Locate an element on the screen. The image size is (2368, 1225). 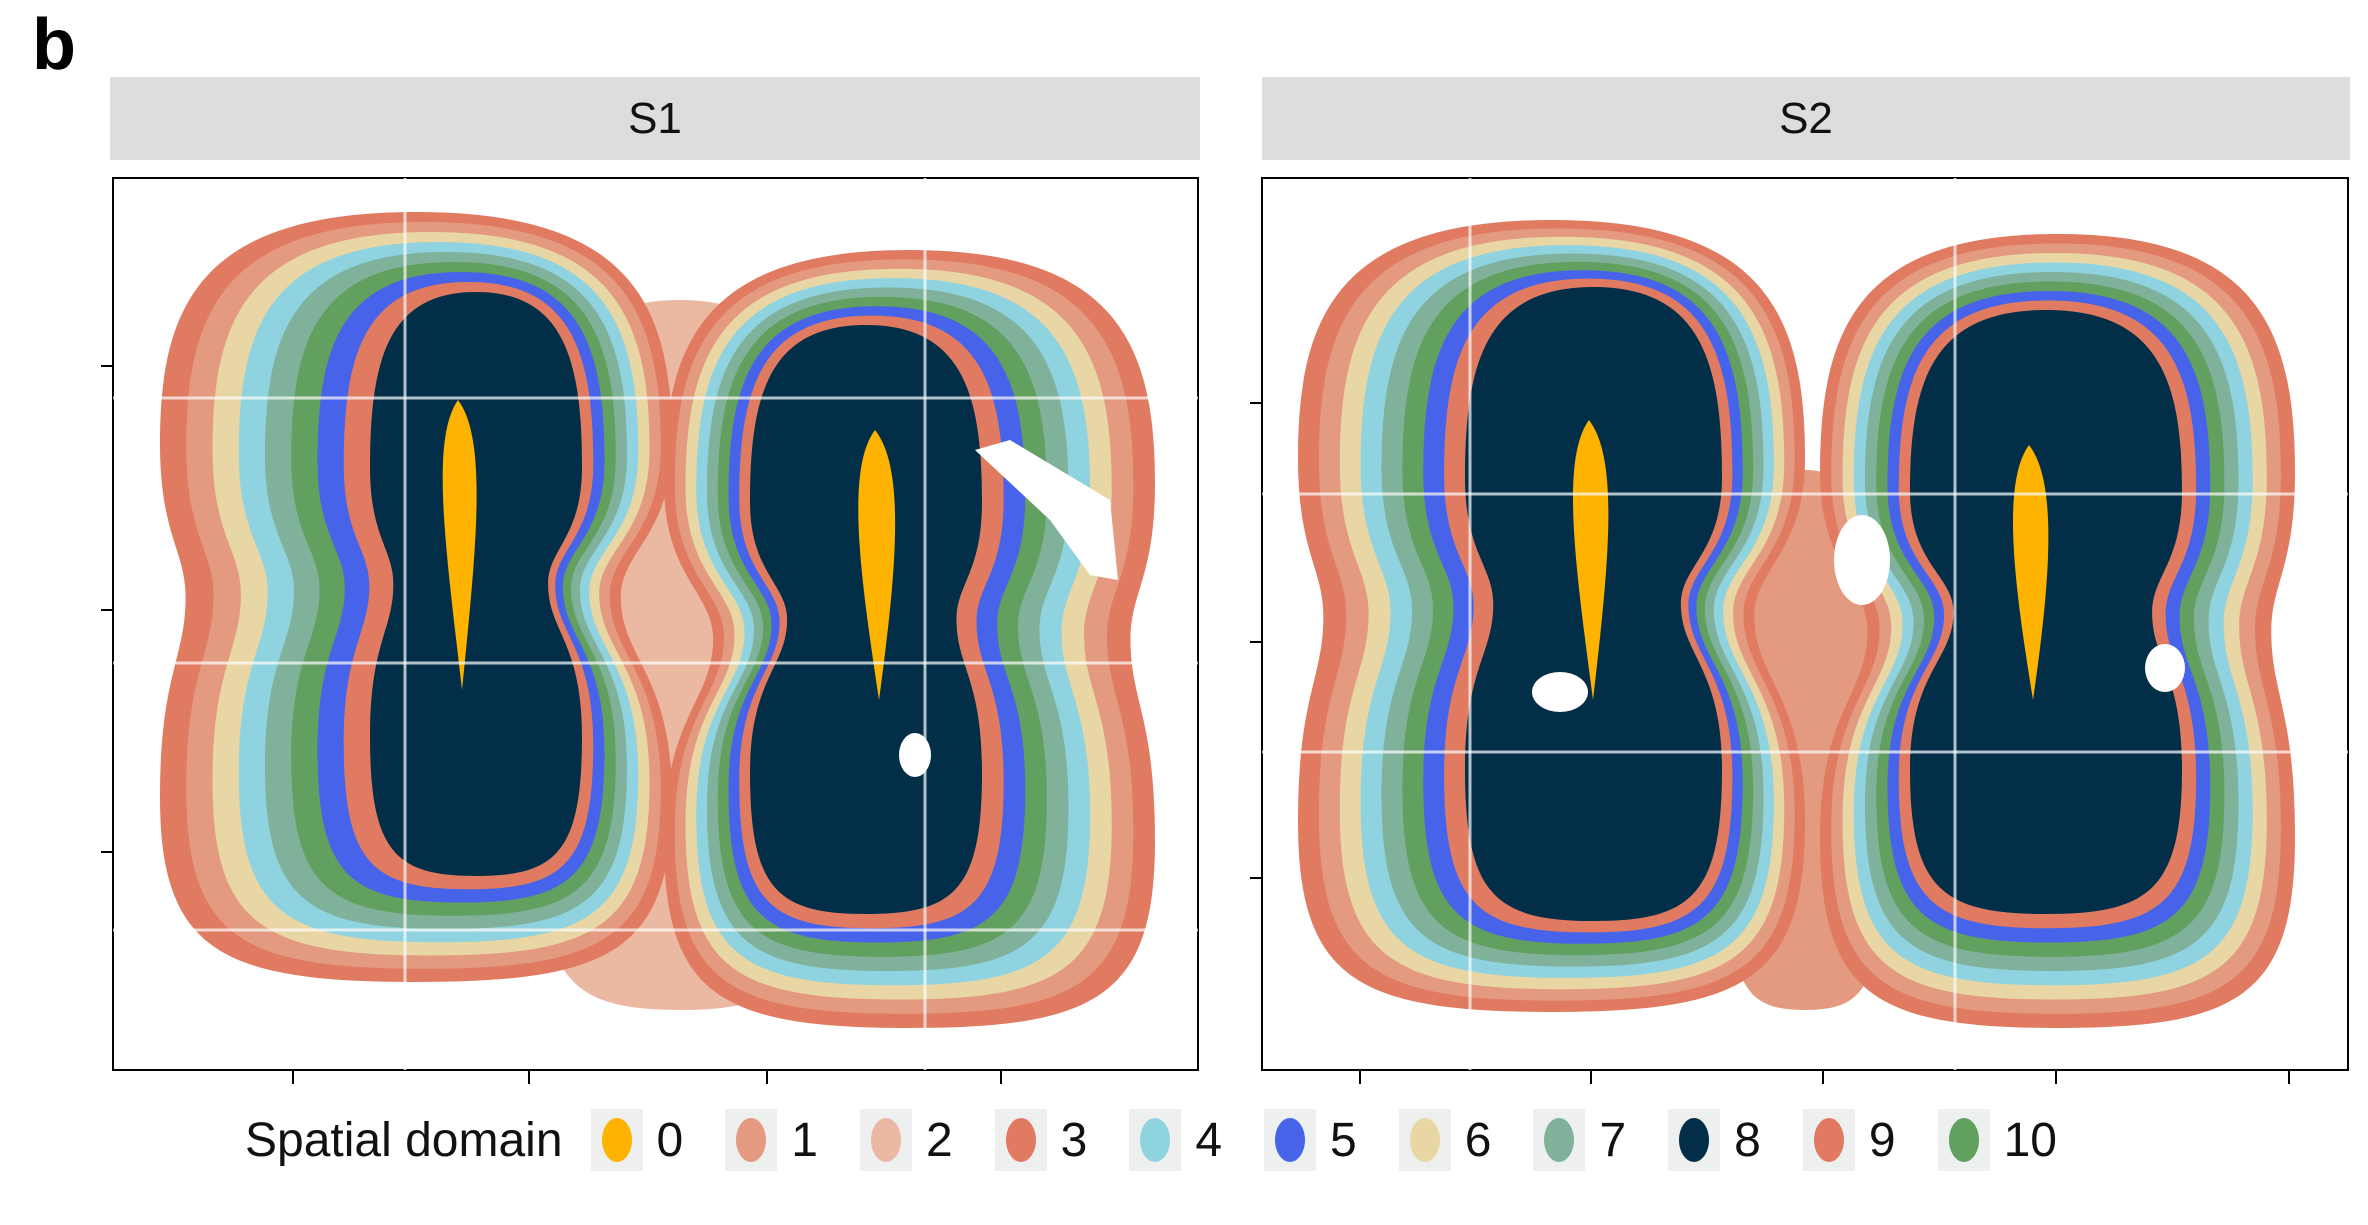
legend-item-0: 0 is located at coordinates (637, 1140).